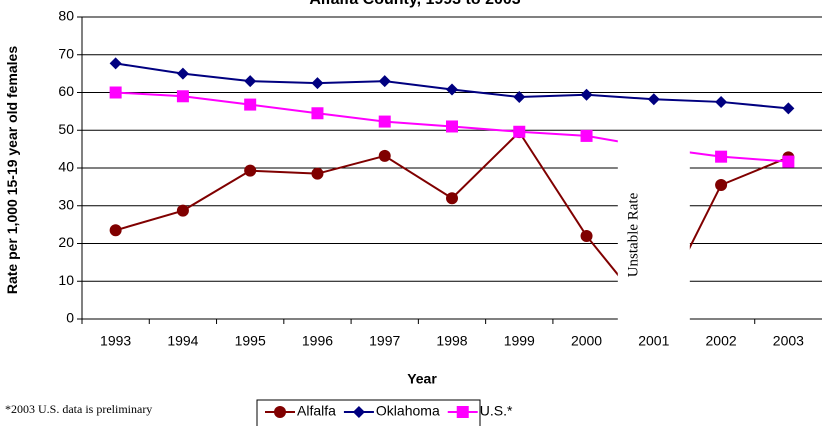  Describe the element at coordinates (384, 341) in the screenshot. I see `x-tick-label: 1997` at that location.